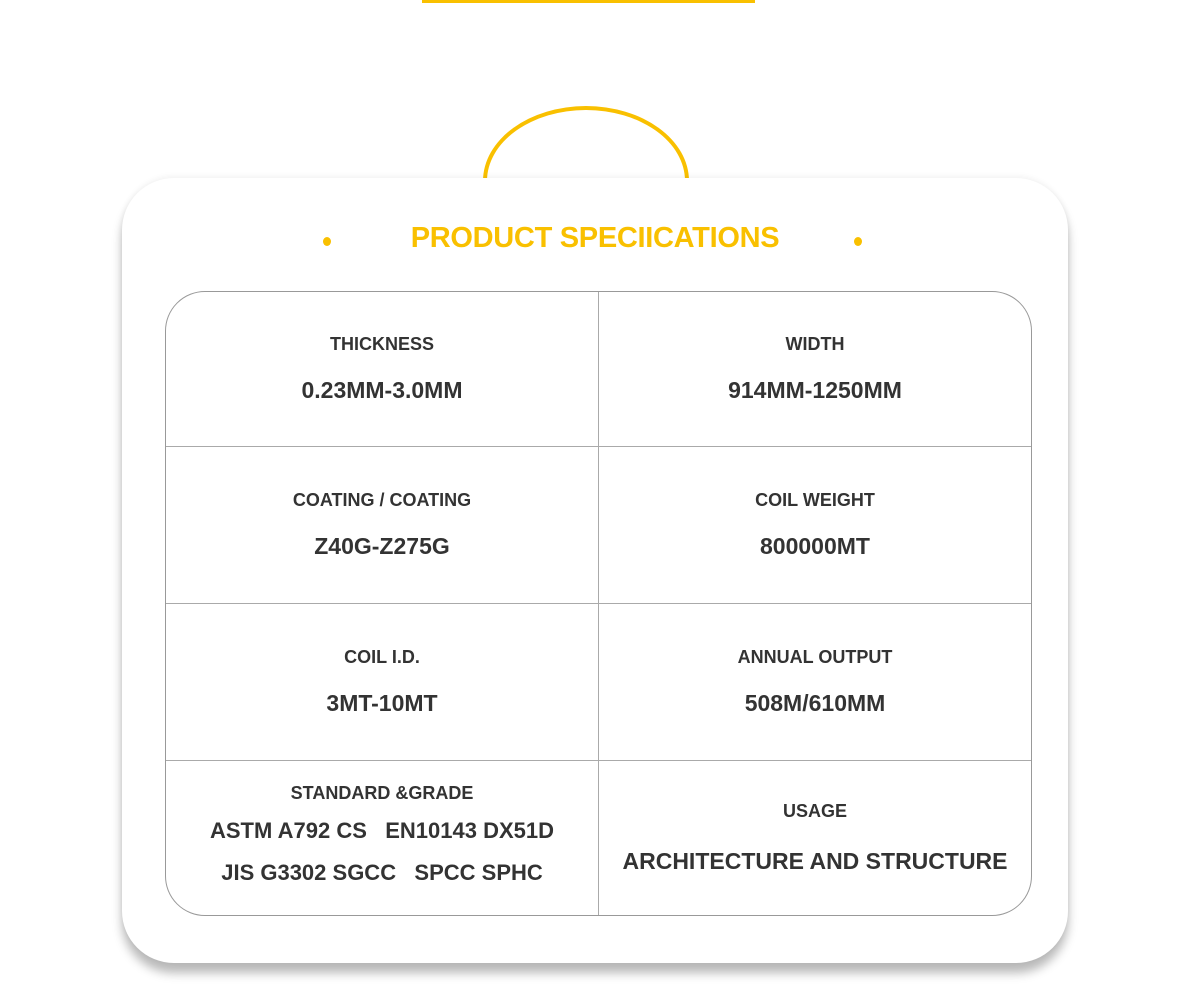 The image size is (1200, 1002). Describe the element at coordinates (815, 390) in the screenshot. I see `spec-value: 914MM-1250MM` at that location.